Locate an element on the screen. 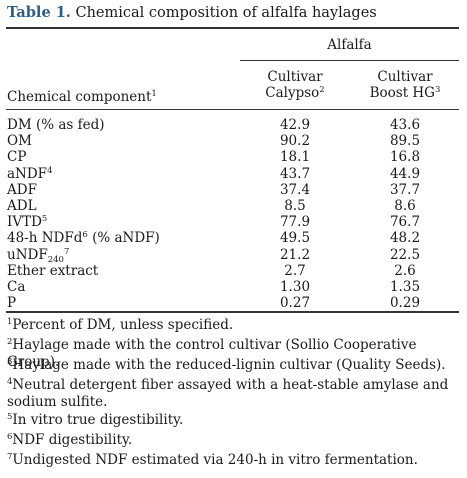  row-label: DM (% as fed) is located at coordinates (56, 125).